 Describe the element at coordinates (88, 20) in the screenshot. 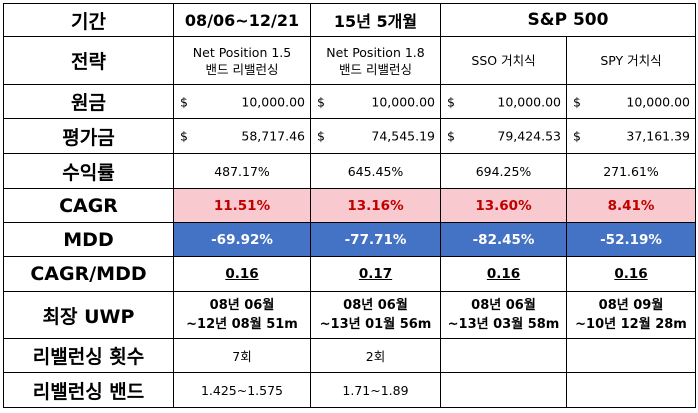

I see `period-label: 기간` at that location.